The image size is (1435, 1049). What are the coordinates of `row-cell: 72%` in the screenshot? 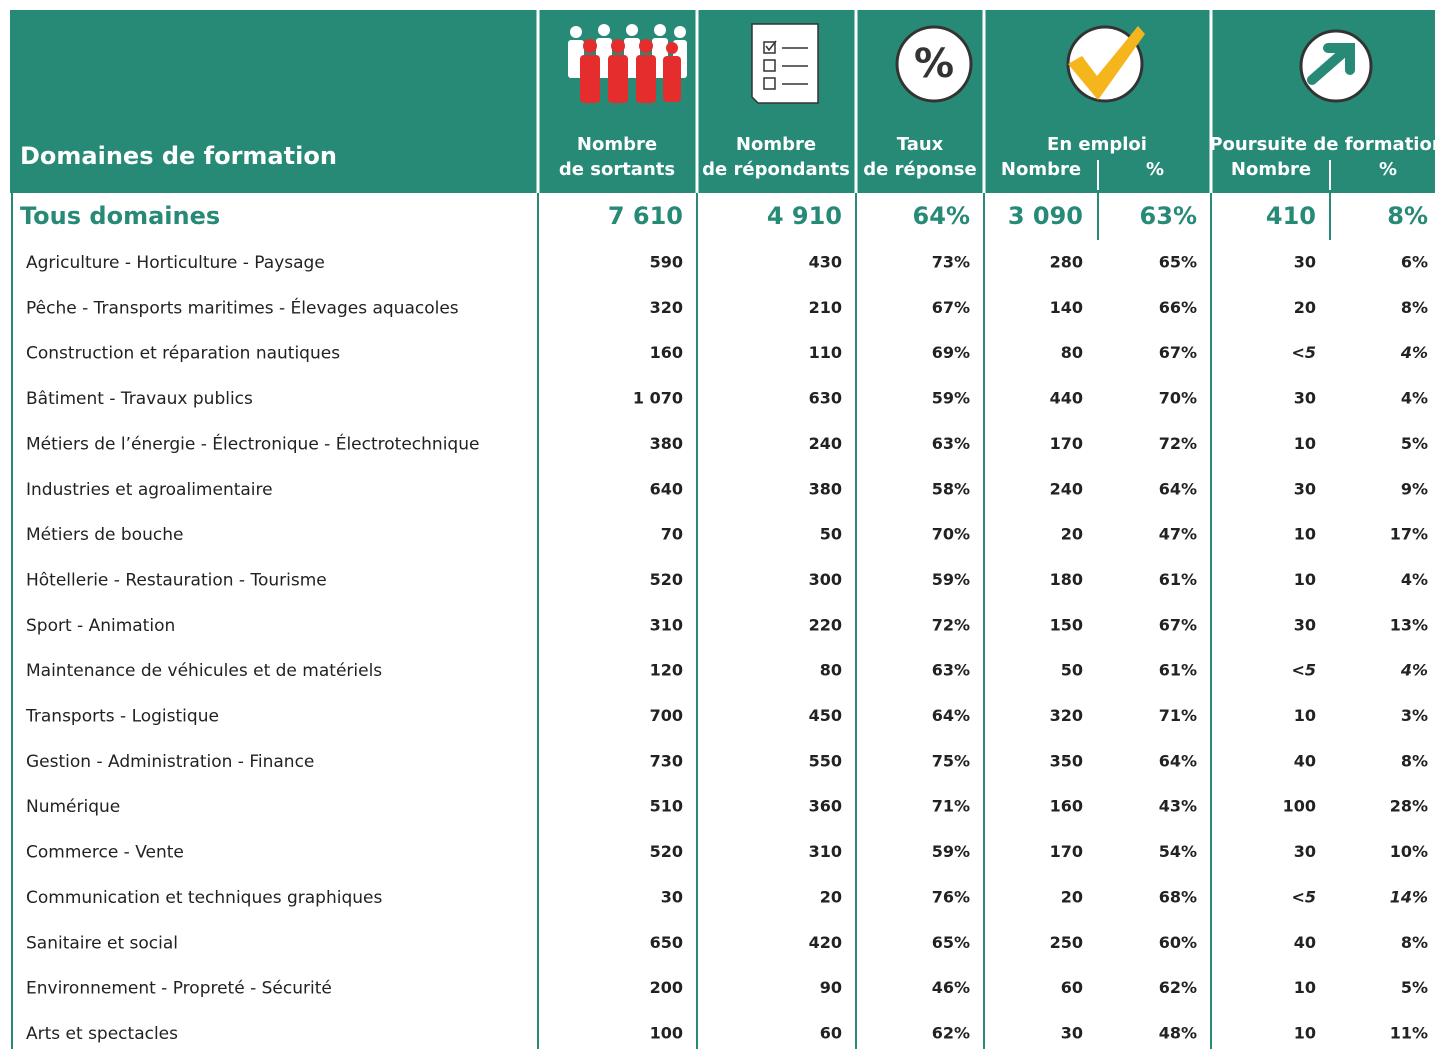 It's located at (951, 624).